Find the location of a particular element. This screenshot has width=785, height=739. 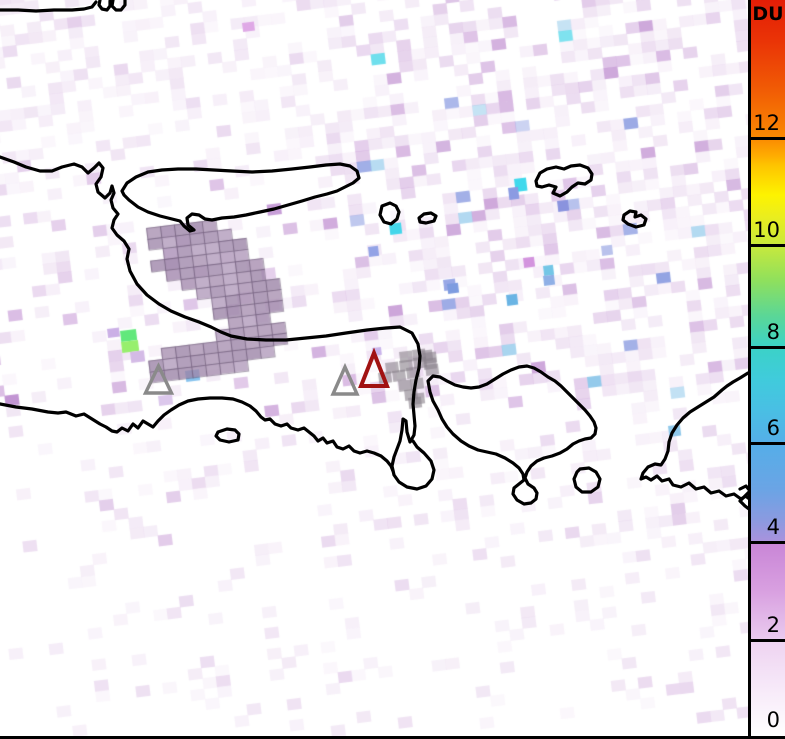

colorbar-label-0: 0 is located at coordinates (773, 720).